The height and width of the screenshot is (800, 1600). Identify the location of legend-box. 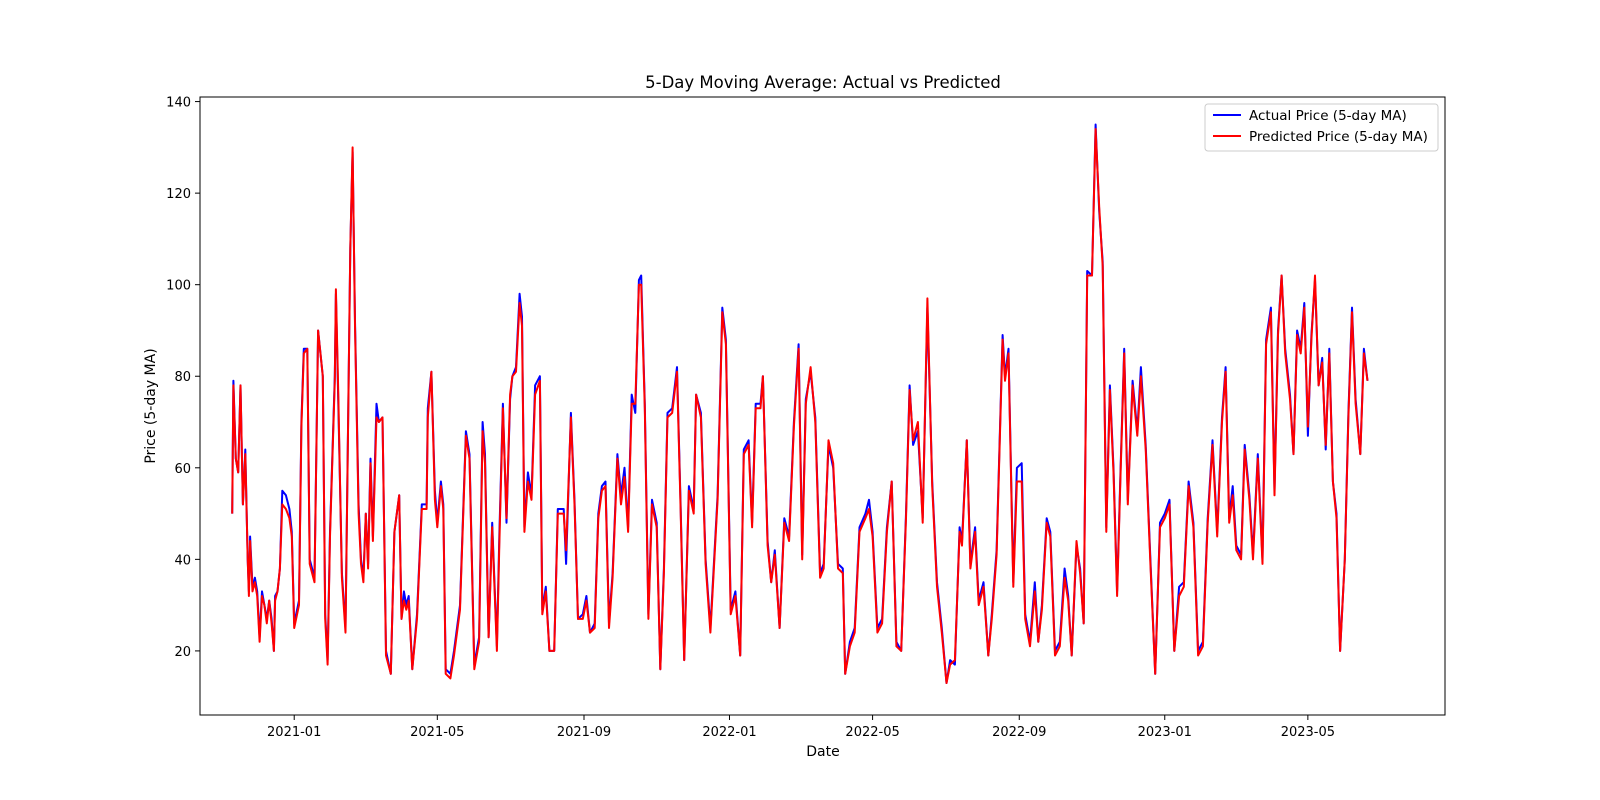
(1321, 127).